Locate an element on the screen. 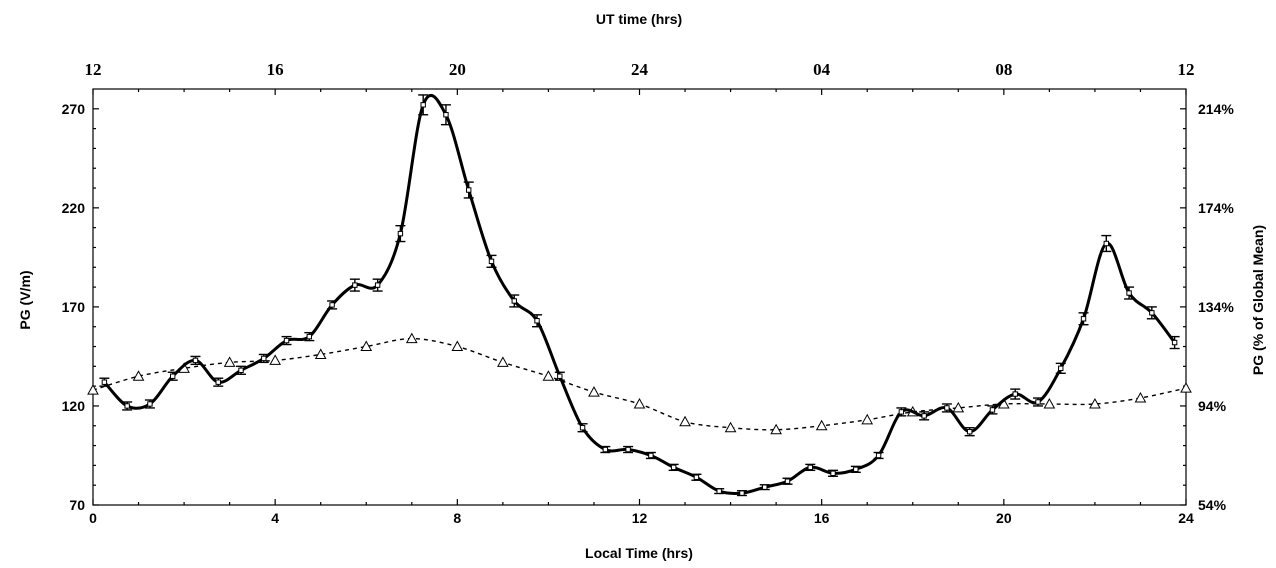 The height and width of the screenshot is (568, 1276). y-tick-label-right: 134% is located at coordinates (1216, 307).